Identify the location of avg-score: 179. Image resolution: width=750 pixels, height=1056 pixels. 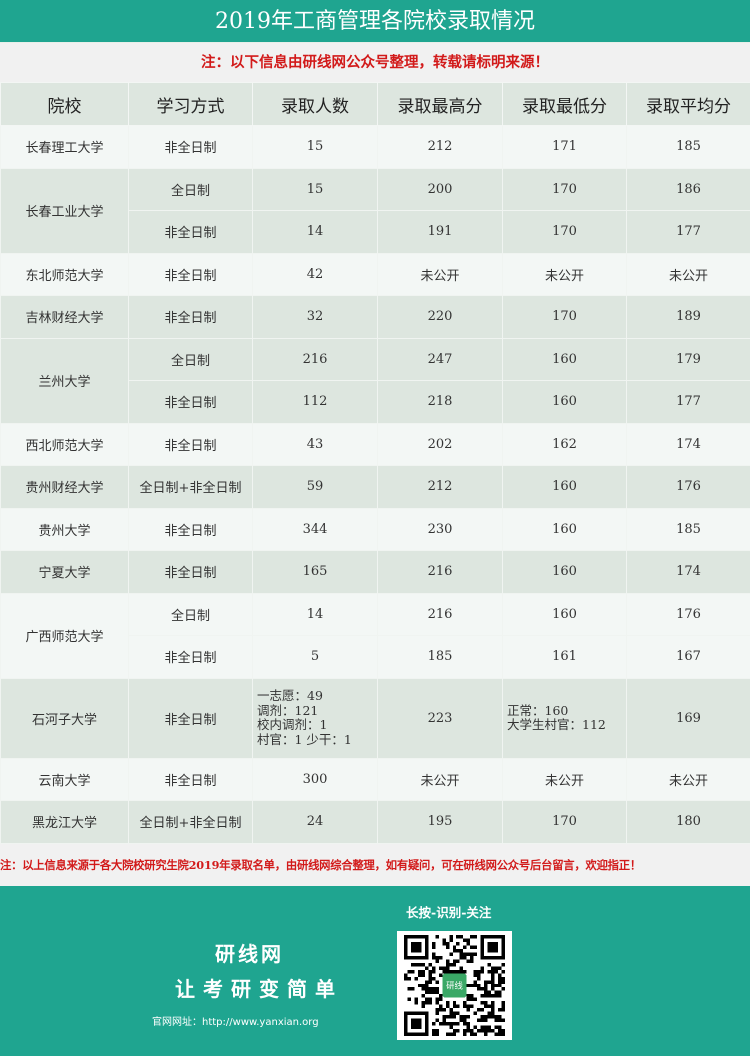
(688, 359).